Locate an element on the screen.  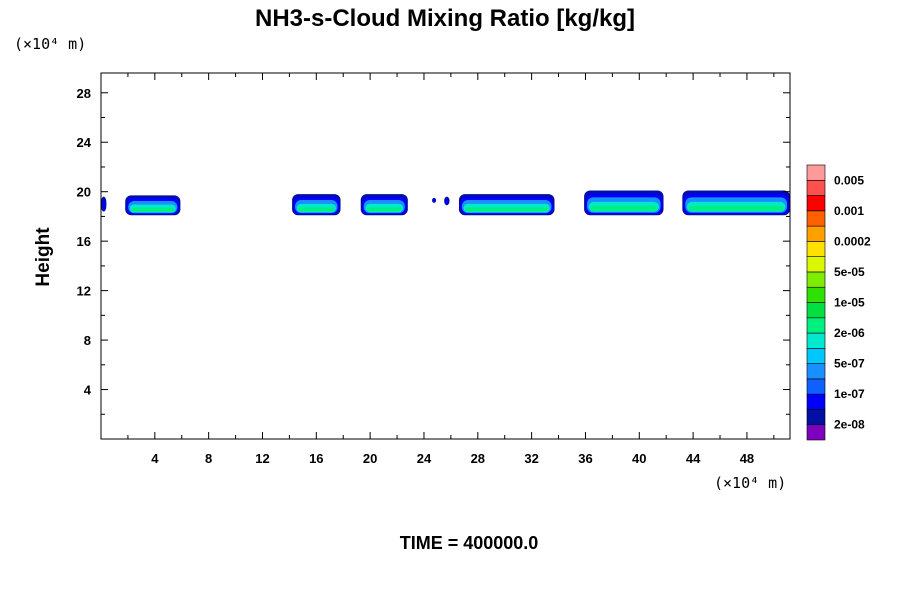
colorbar-label: 2e-08 is located at coordinates (849, 425).